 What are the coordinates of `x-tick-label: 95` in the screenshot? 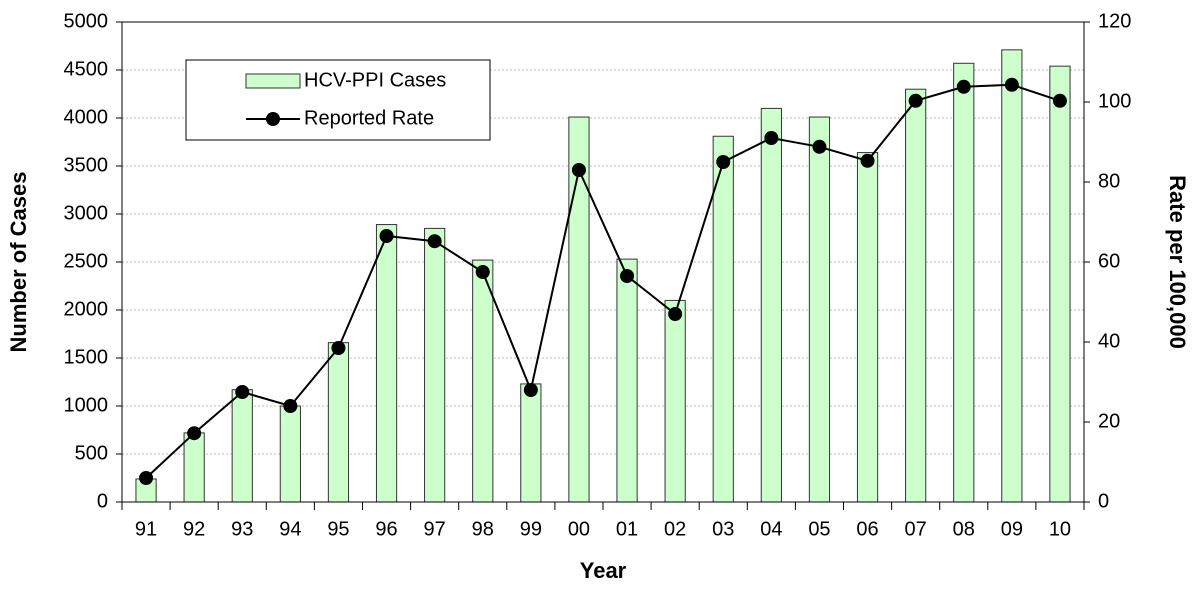 It's located at (338, 529).